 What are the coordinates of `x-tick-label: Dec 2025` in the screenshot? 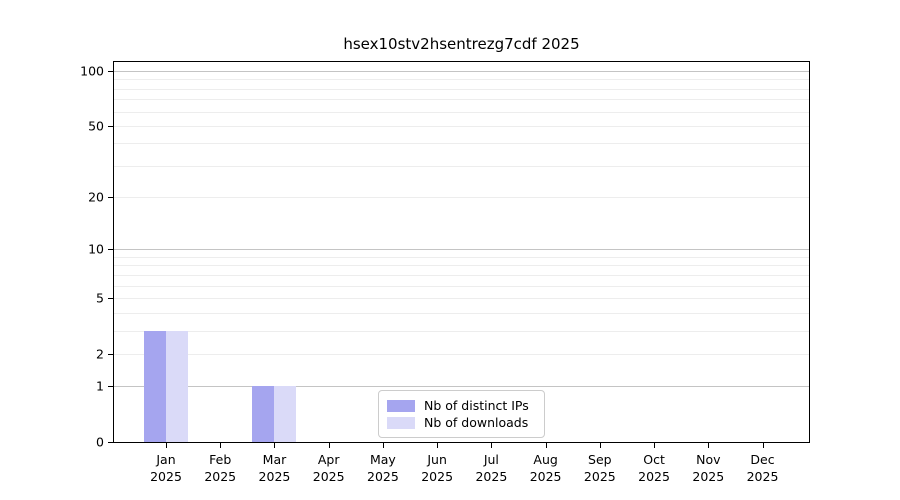 It's located at (763, 468).